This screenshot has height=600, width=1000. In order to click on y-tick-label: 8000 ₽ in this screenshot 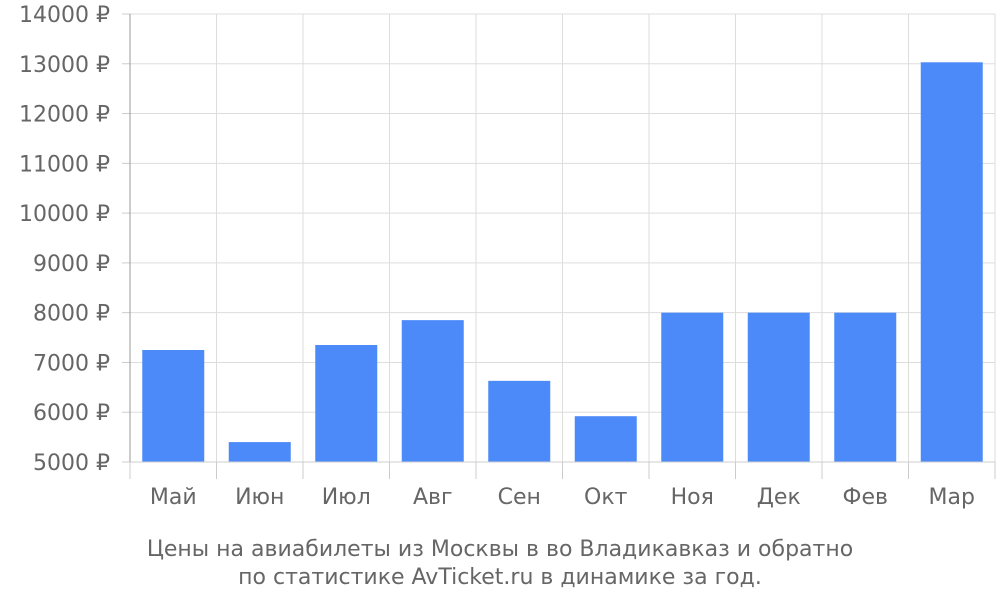, I will do `click(71, 314)`.